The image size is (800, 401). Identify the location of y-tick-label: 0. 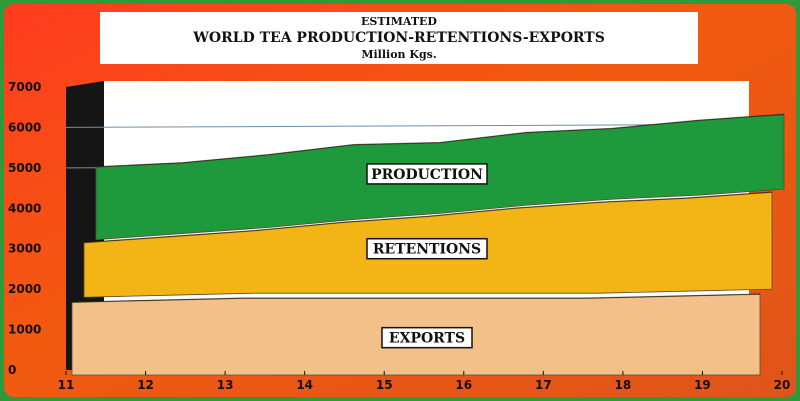
(12, 370).